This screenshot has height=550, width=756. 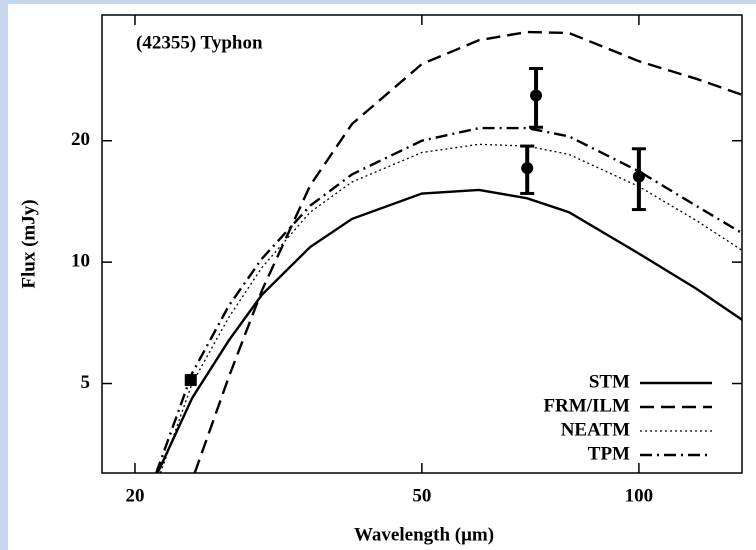 What do you see at coordinates (80, 260) in the screenshot?
I see `y-tick-label: 10` at bounding box center [80, 260].